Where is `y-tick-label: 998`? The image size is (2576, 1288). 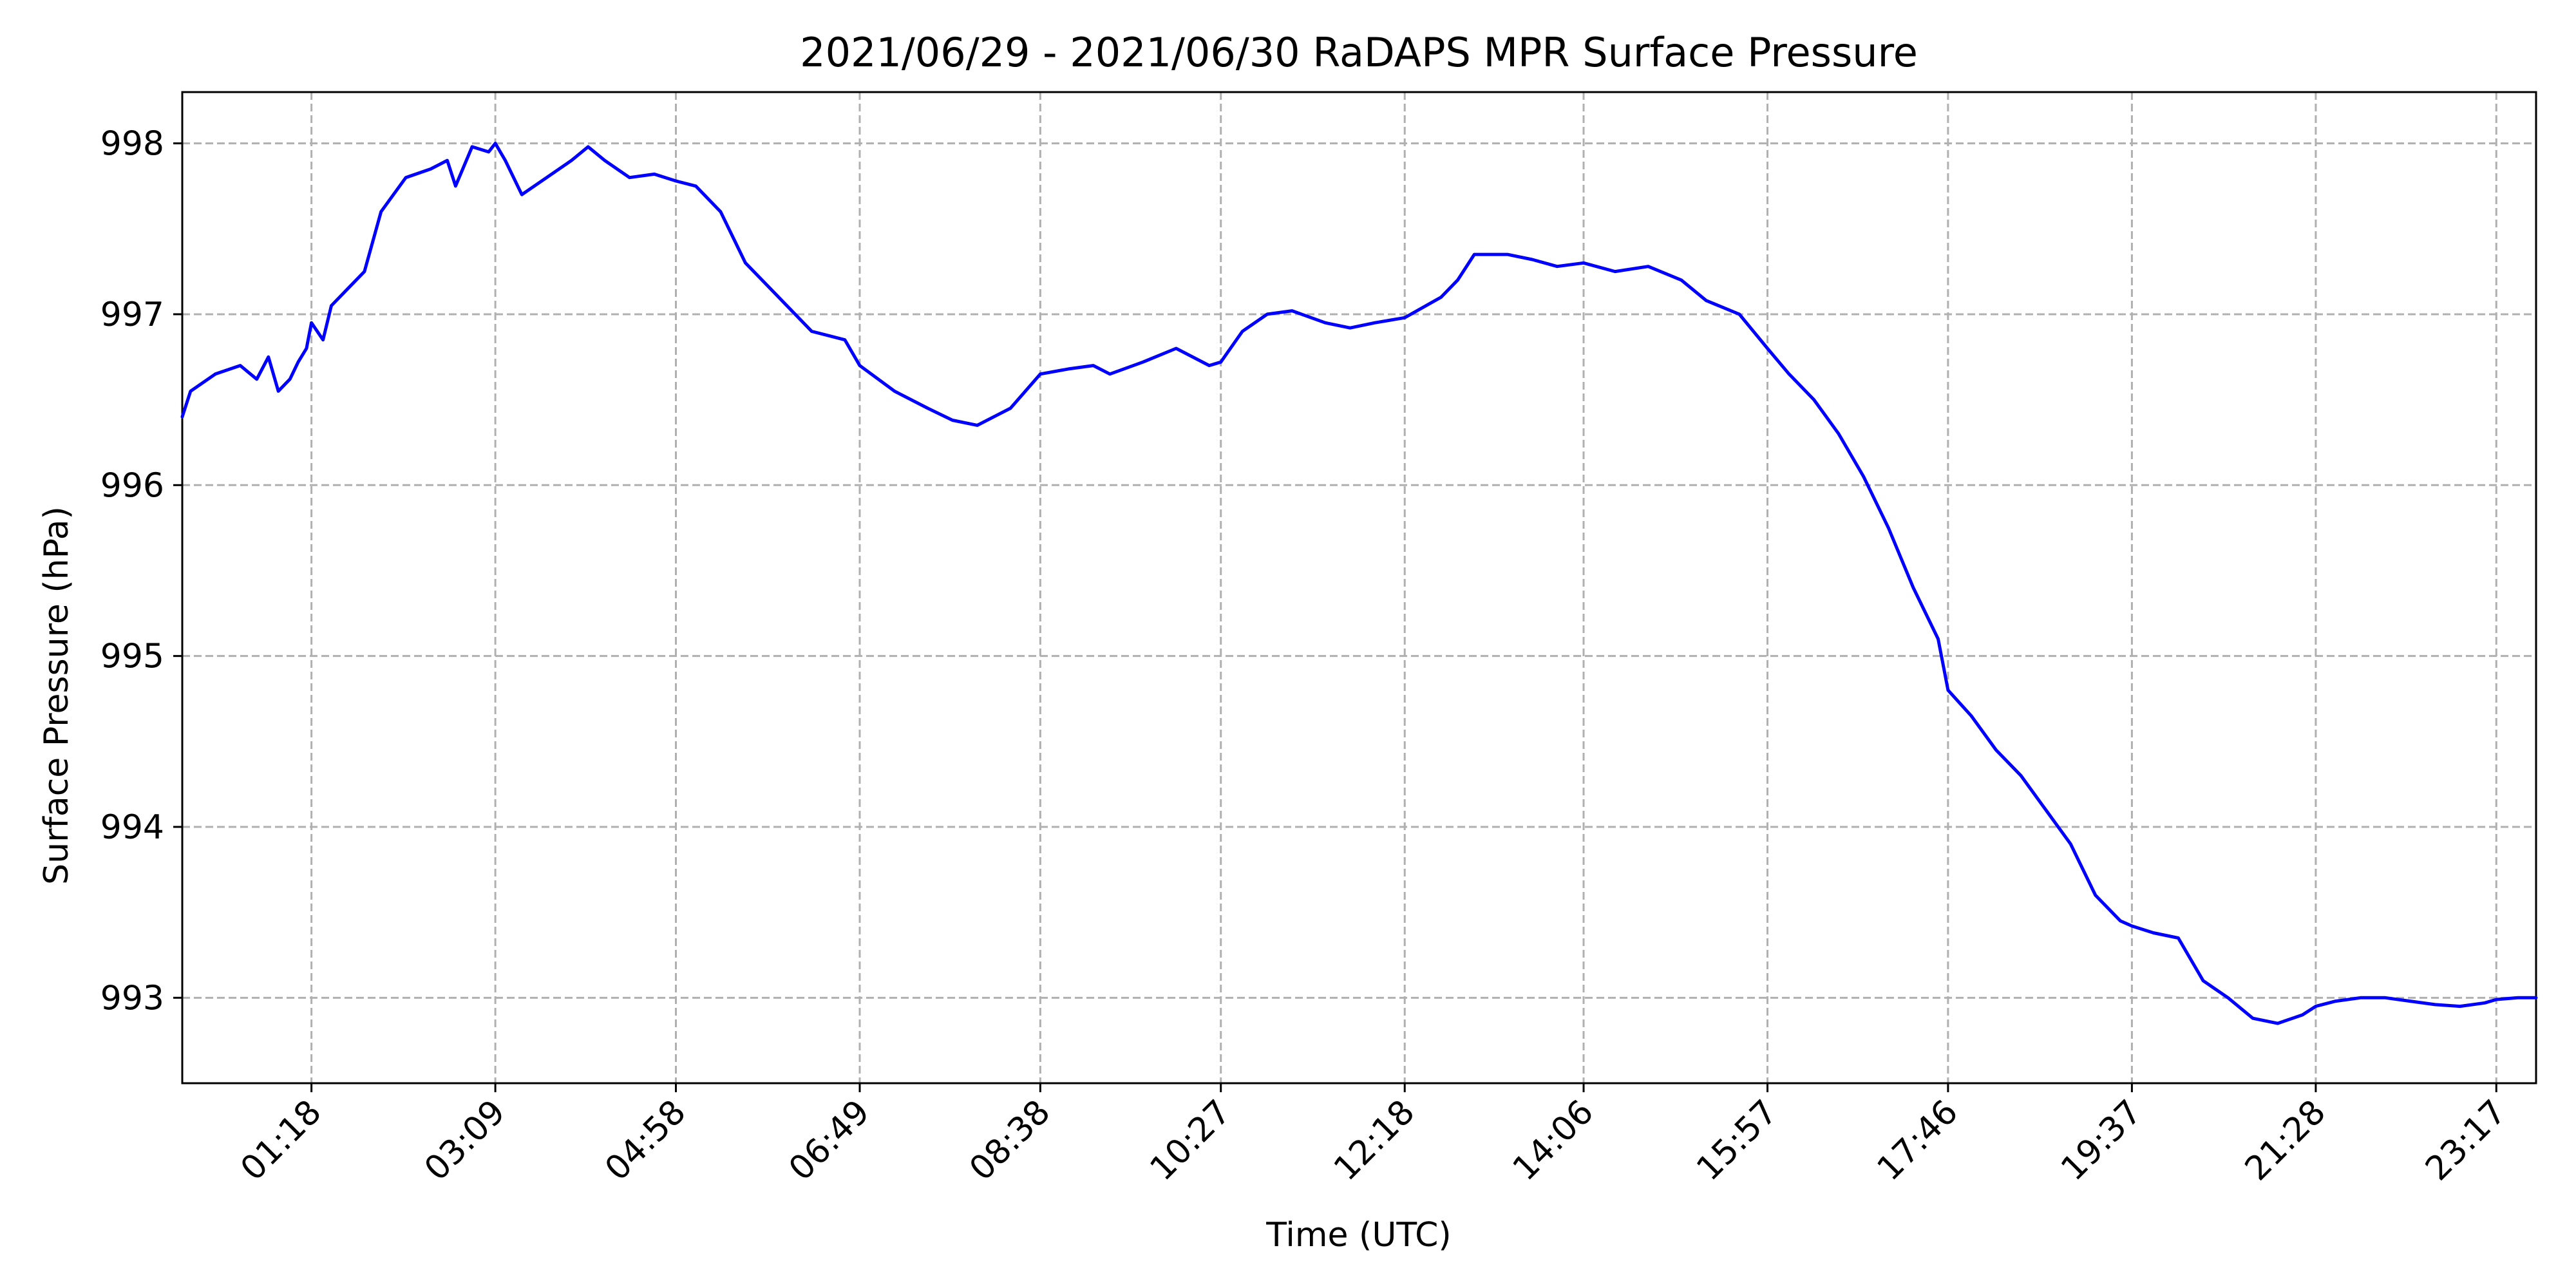 y-tick-label: 998 is located at coordinates (132, 144).